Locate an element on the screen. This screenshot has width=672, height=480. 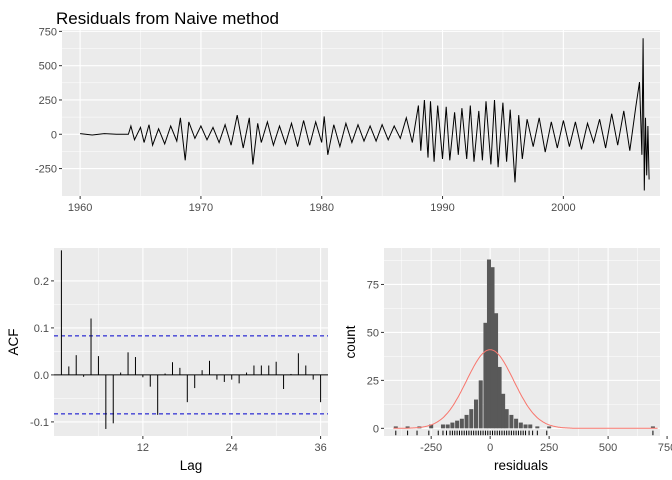
histogram-x-axis-title: residuals is located at coordinates (521, 465).